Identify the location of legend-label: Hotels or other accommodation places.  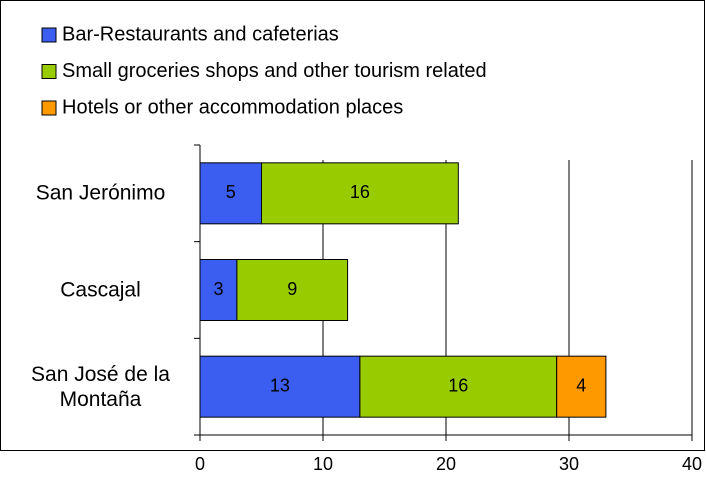
(232, 107).